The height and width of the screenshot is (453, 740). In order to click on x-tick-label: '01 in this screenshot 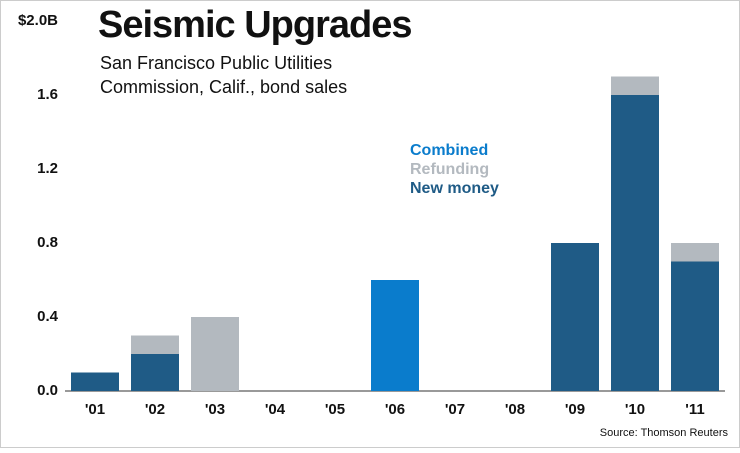, I will do `click(95, 409)`.